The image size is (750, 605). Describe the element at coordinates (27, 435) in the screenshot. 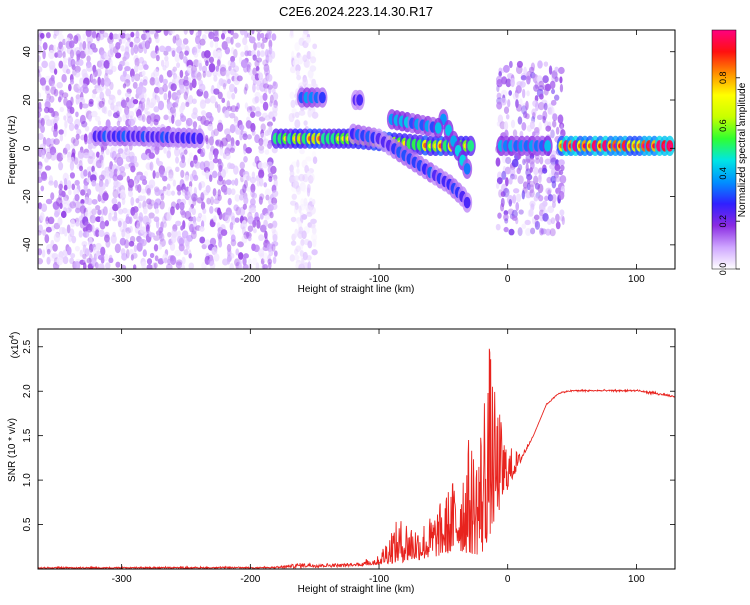

I see `y-tick-label: 1.5` at that location.